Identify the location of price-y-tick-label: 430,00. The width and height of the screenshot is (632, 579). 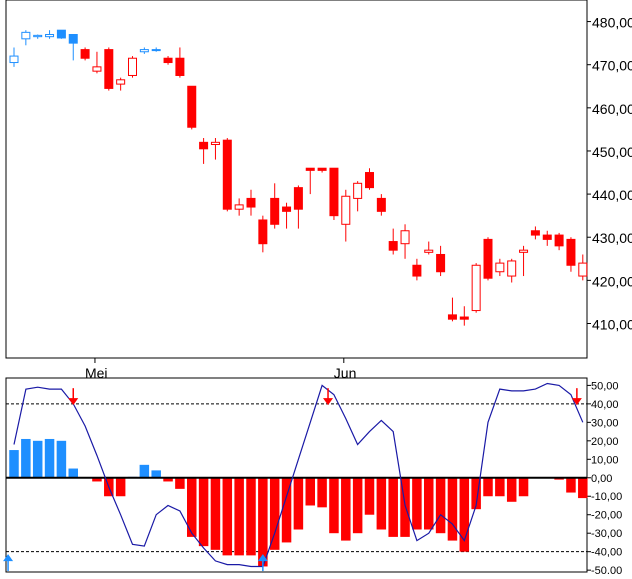
(612, 238).